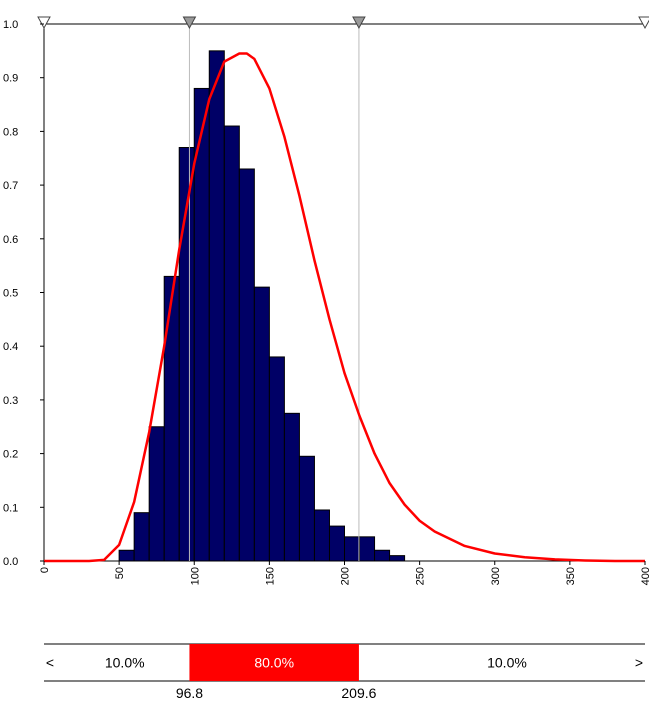  I want to click on left-scroll-arrow: <, so click(50, 663).